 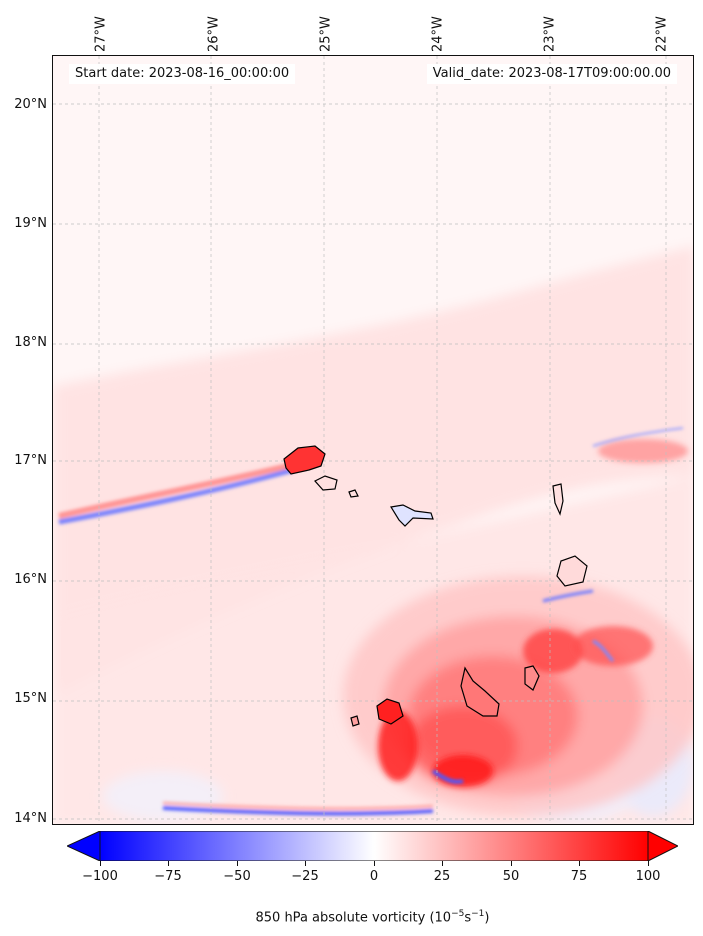 What do you see at coordinates (442, 876) in the screenshot?
I see `cbar-tick-label: 25` at bounding box center [442, 876].